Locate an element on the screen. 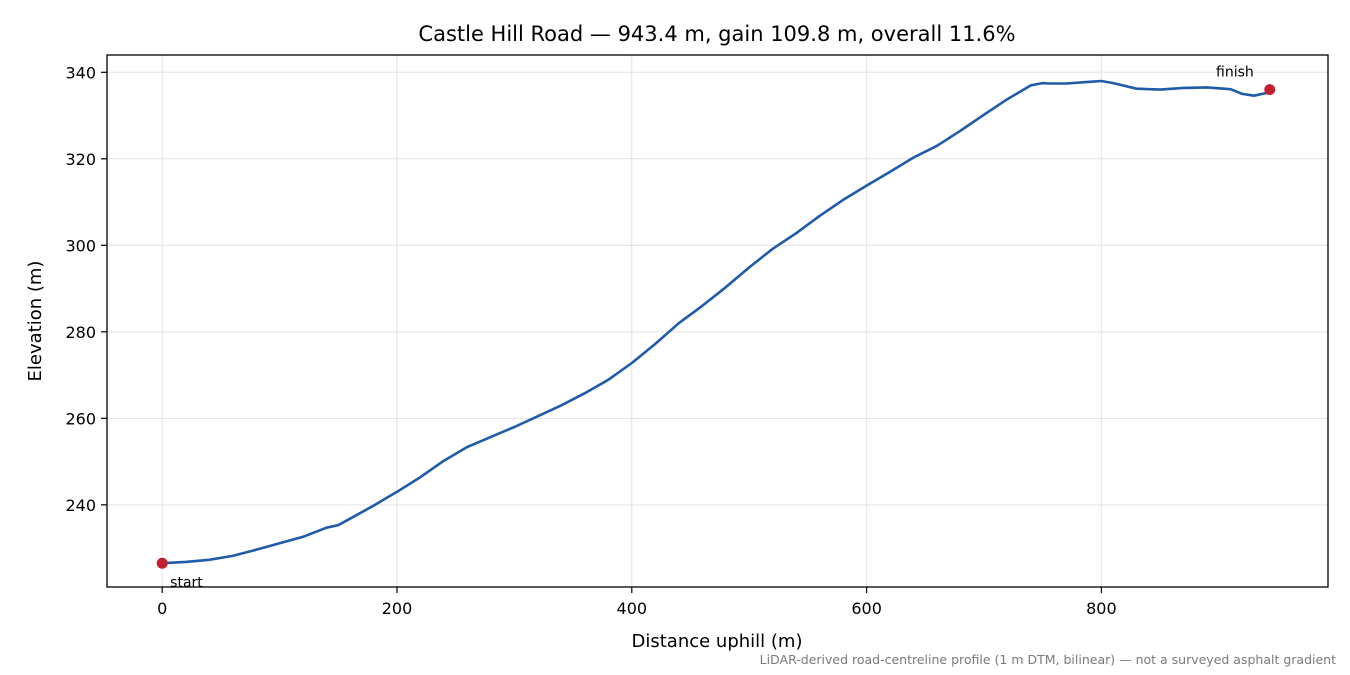 The height and width of the screenshot is (675, 1350). x-tick-label: 600 is located at coordinates (866, 608).